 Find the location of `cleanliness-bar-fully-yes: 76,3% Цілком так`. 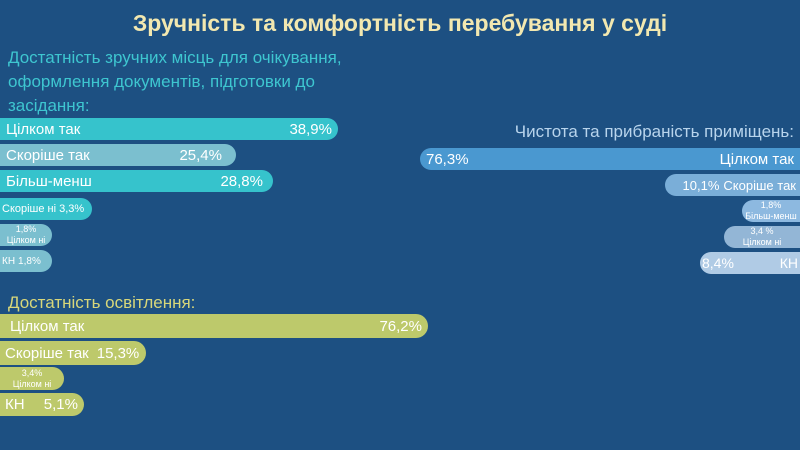

cleanliness-bar-fully-yes: 76,3% Цілком так is located at coordinates (610, 159).